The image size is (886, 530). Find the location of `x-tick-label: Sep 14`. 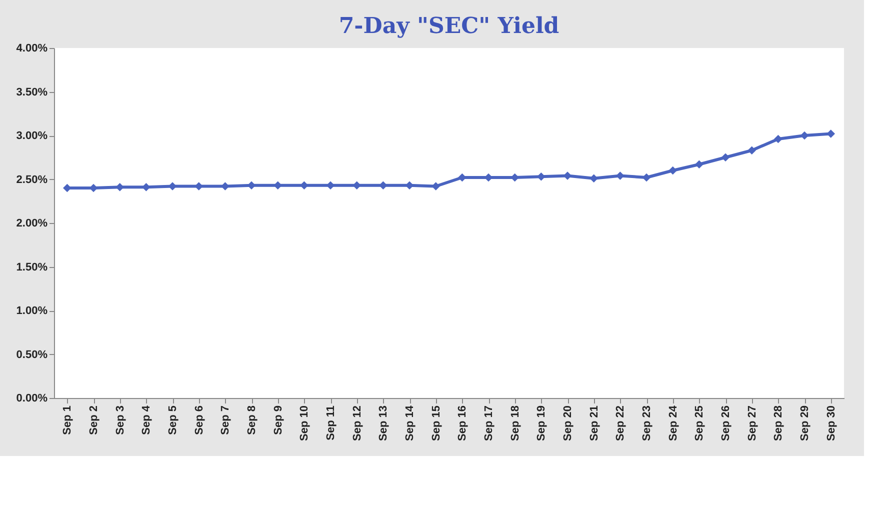

x-tick-label: Sep 14 is located at coordinates (410, 422).